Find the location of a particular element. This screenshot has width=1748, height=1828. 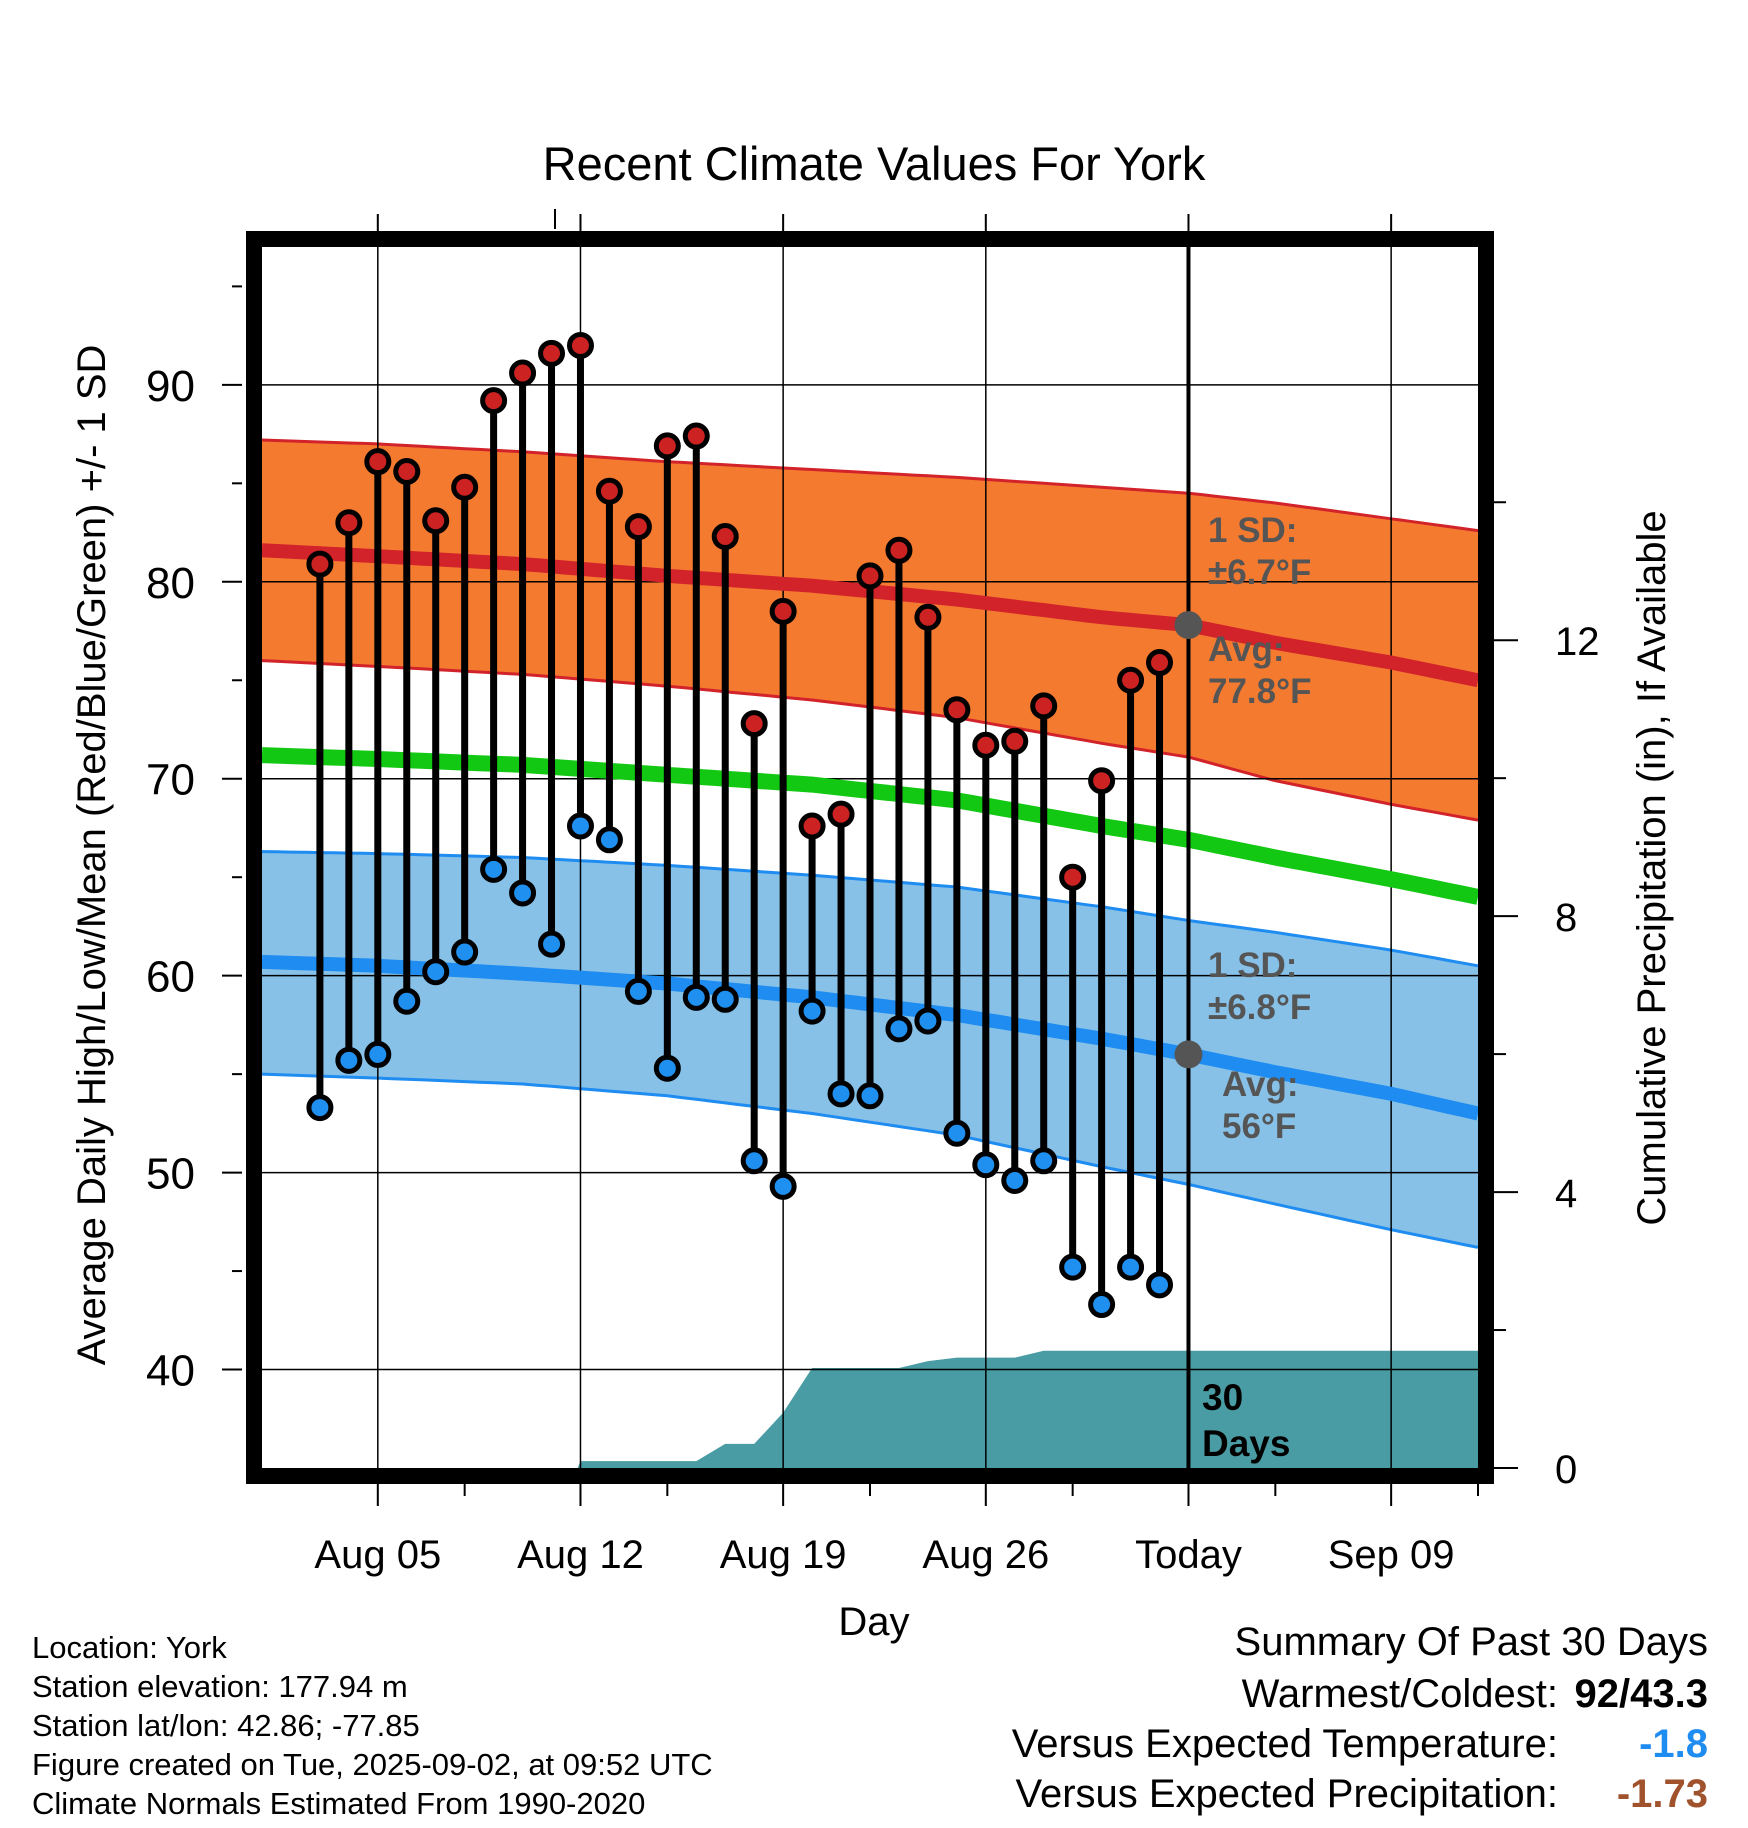

summary-warm-cold: Warmest/Coldest: 92/43.3 is located at coordinates (1475, 1694).